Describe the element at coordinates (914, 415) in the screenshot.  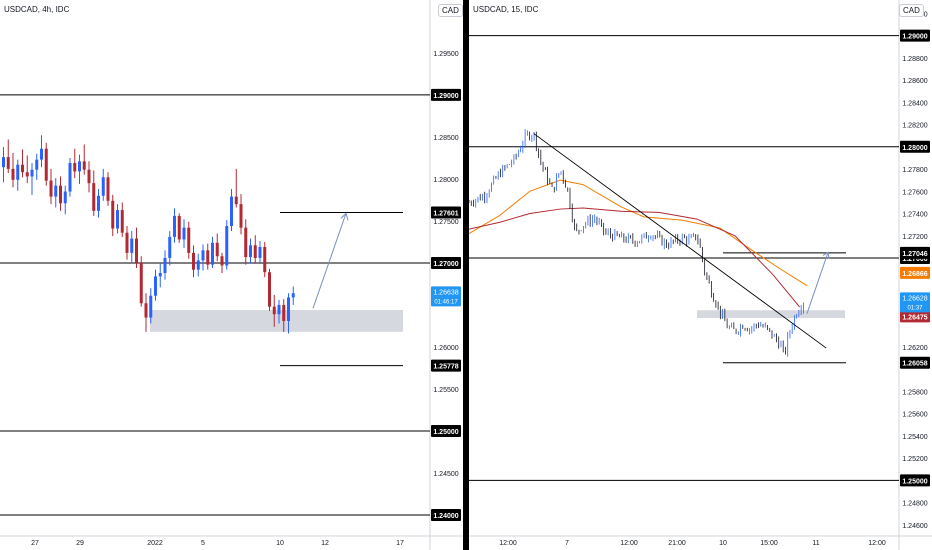
I see `right-price-tick: 1.25600` at that location.